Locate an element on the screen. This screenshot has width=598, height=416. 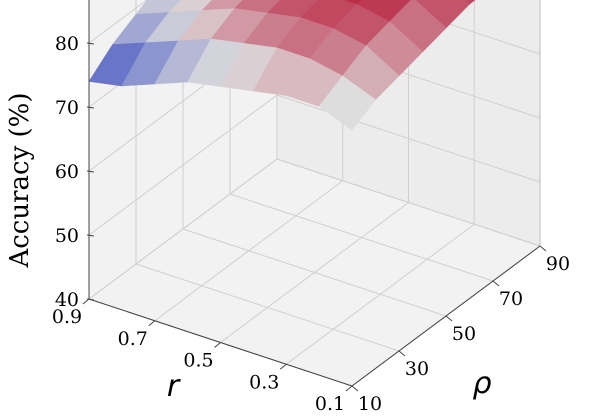
rho-tick-label: 90 is located at coordinates (558, 264).